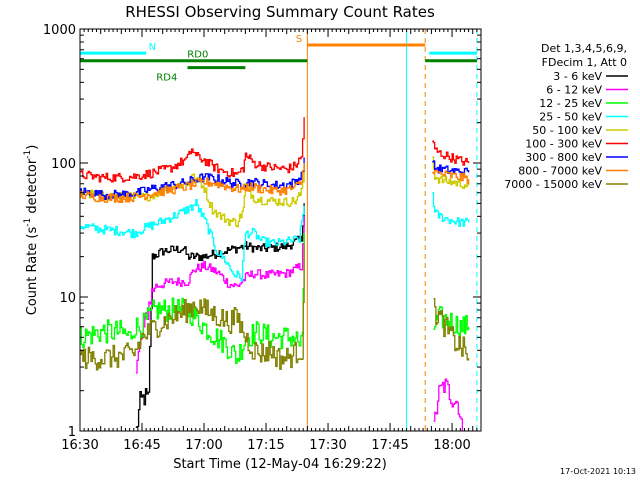 This screenshot has height=480, width=640. Describe the element at coordinates (570, 117) in the screenshot. I see `legend-label: 25 - 50 keV` at that location.